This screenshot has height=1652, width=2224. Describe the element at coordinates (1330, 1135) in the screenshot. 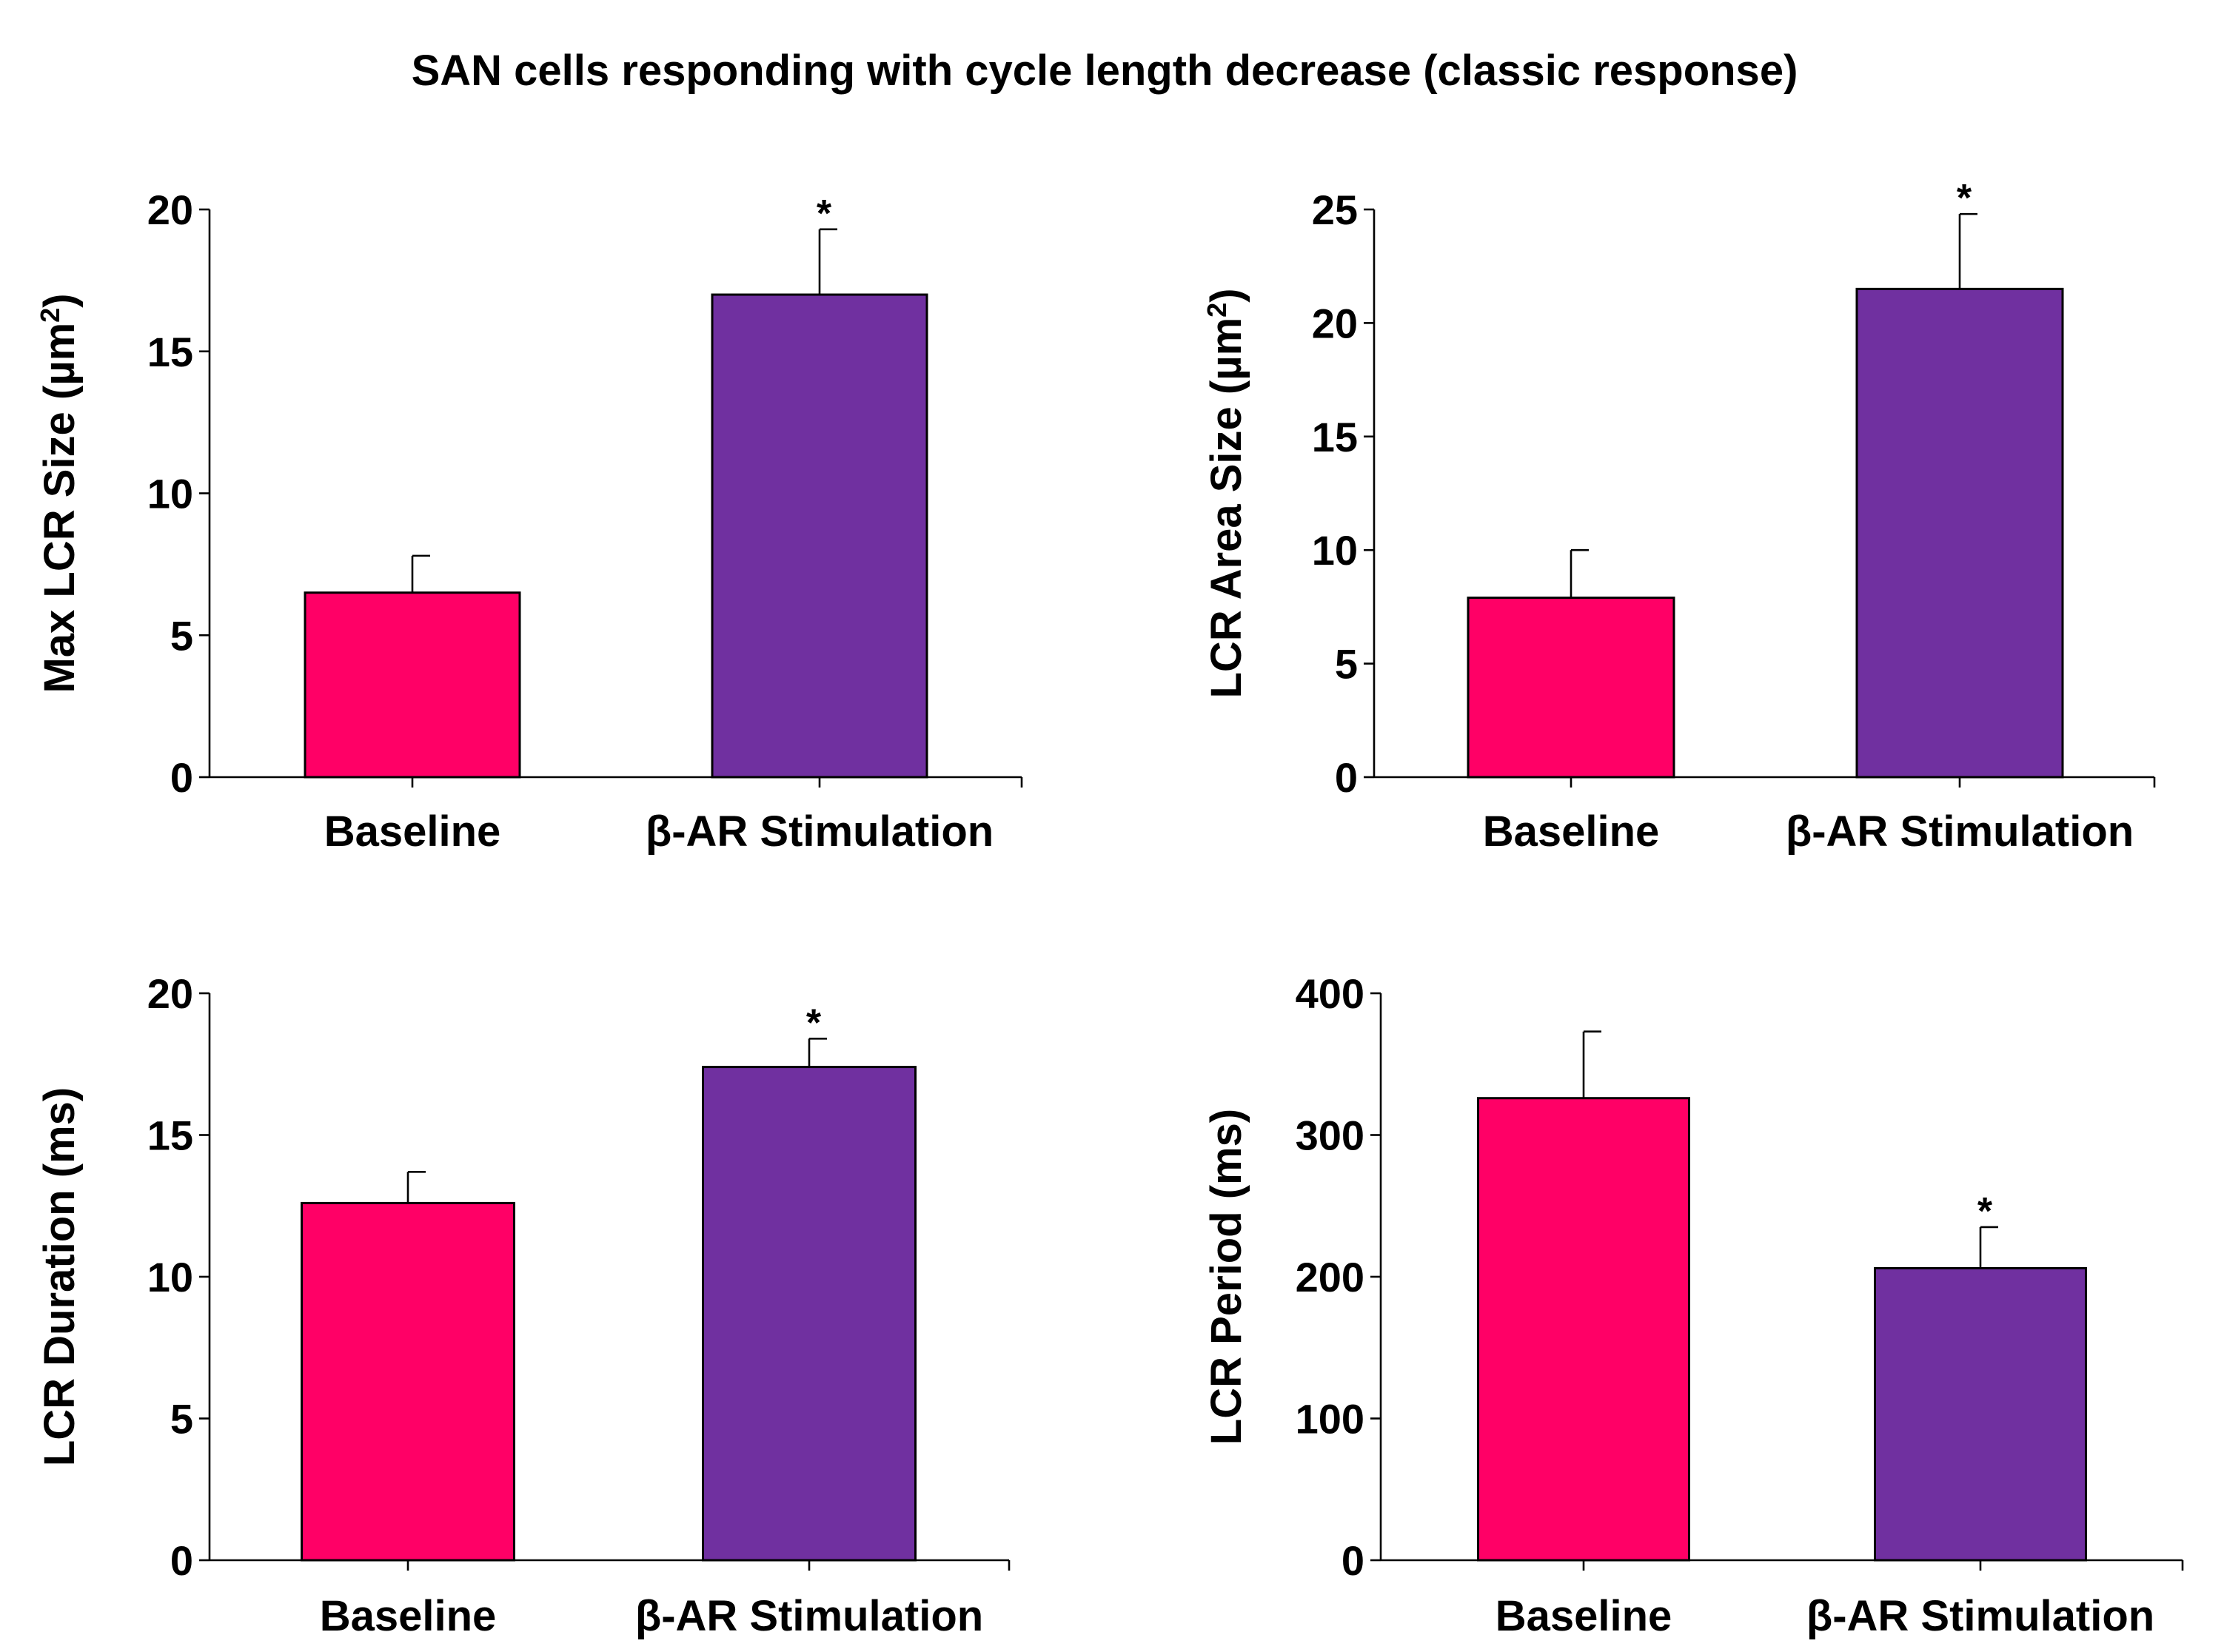

I see `y-tick-label: 300` at that location.